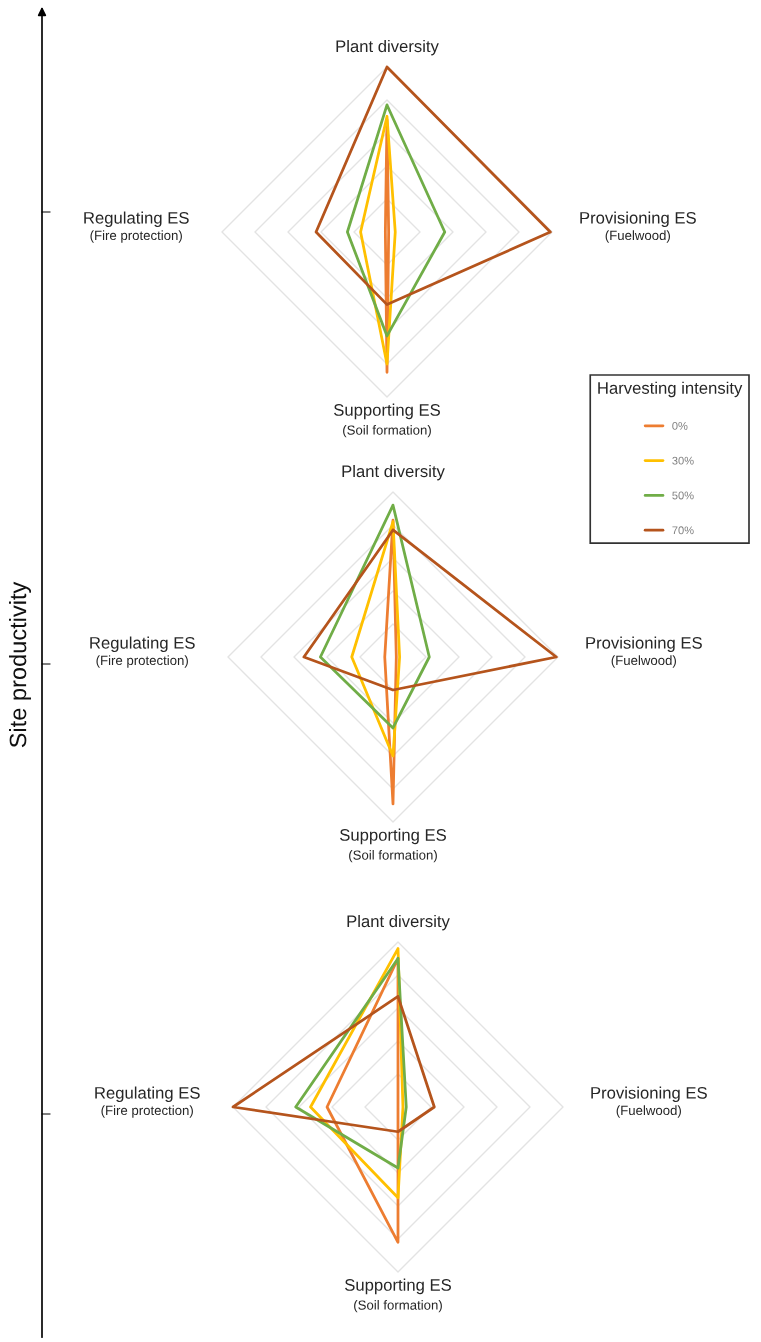 This screenshot has height=1342, width=761. What do you see at coordinates (683, 460) in the screenshot?
I see `legend-label: 30%` at bounding box center [683, 460].